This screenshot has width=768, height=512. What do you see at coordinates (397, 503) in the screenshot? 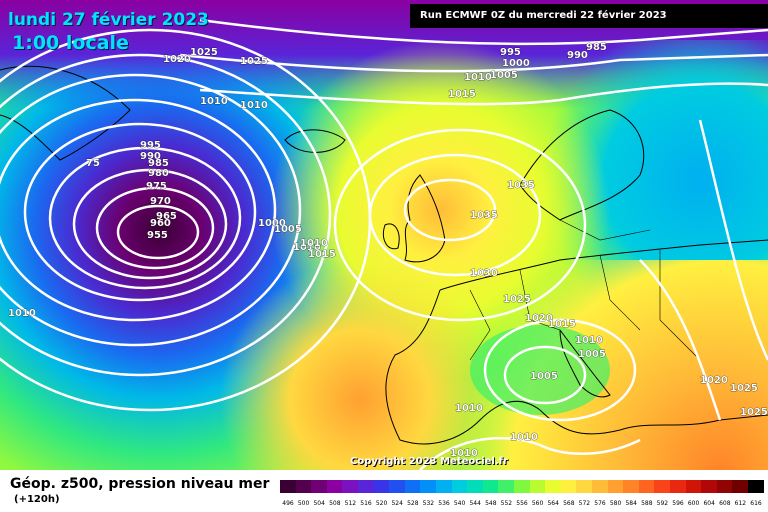
I see `scale-tick-label: 524` at bounding box center [397, 503].